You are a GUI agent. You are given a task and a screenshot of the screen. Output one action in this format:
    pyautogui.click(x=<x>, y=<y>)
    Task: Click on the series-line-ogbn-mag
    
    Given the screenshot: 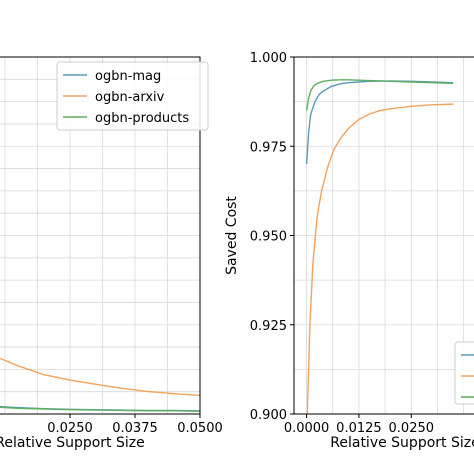 What is the action you would take?
    pyautogui.click(x=379, y=122)
    